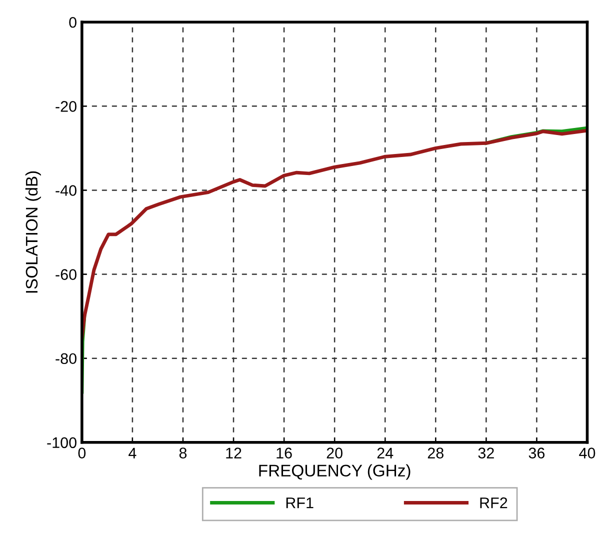 The height and width of the screenshot is (553, 598). I want to click on x-tick-label: 12, so click(234, 453).